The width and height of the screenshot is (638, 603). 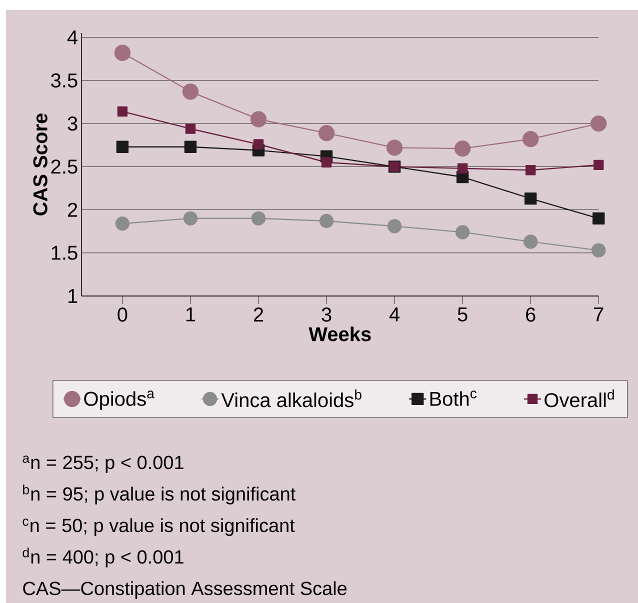 What do you see at coordinates (103, 558) in the screenshot?
I see `text: $^{d}$n = 400; p < 0.001` at bounding box center [103, 558].